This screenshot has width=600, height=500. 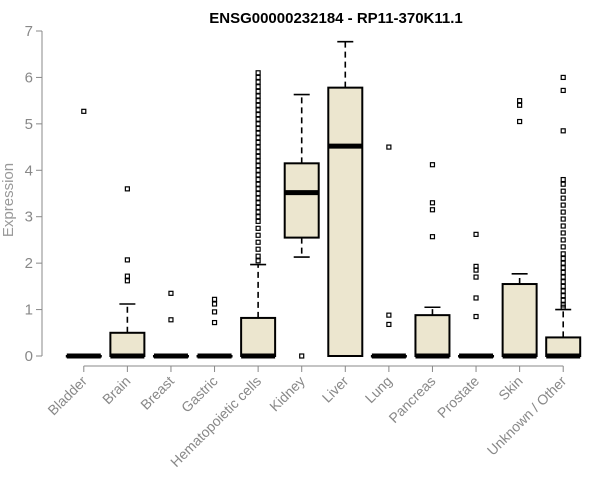 What do you see at coordinates (199, 394) in the screenshot?
I see `x-tick-label: Gastric` at bounding box center [199, 394].